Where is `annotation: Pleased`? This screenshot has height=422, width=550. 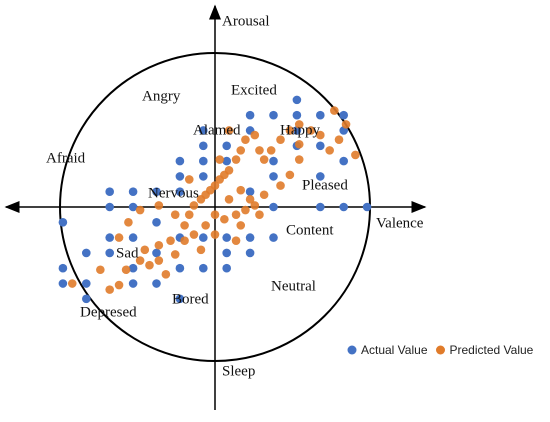
annotation: Pleased is located at coordinates (325, 185).